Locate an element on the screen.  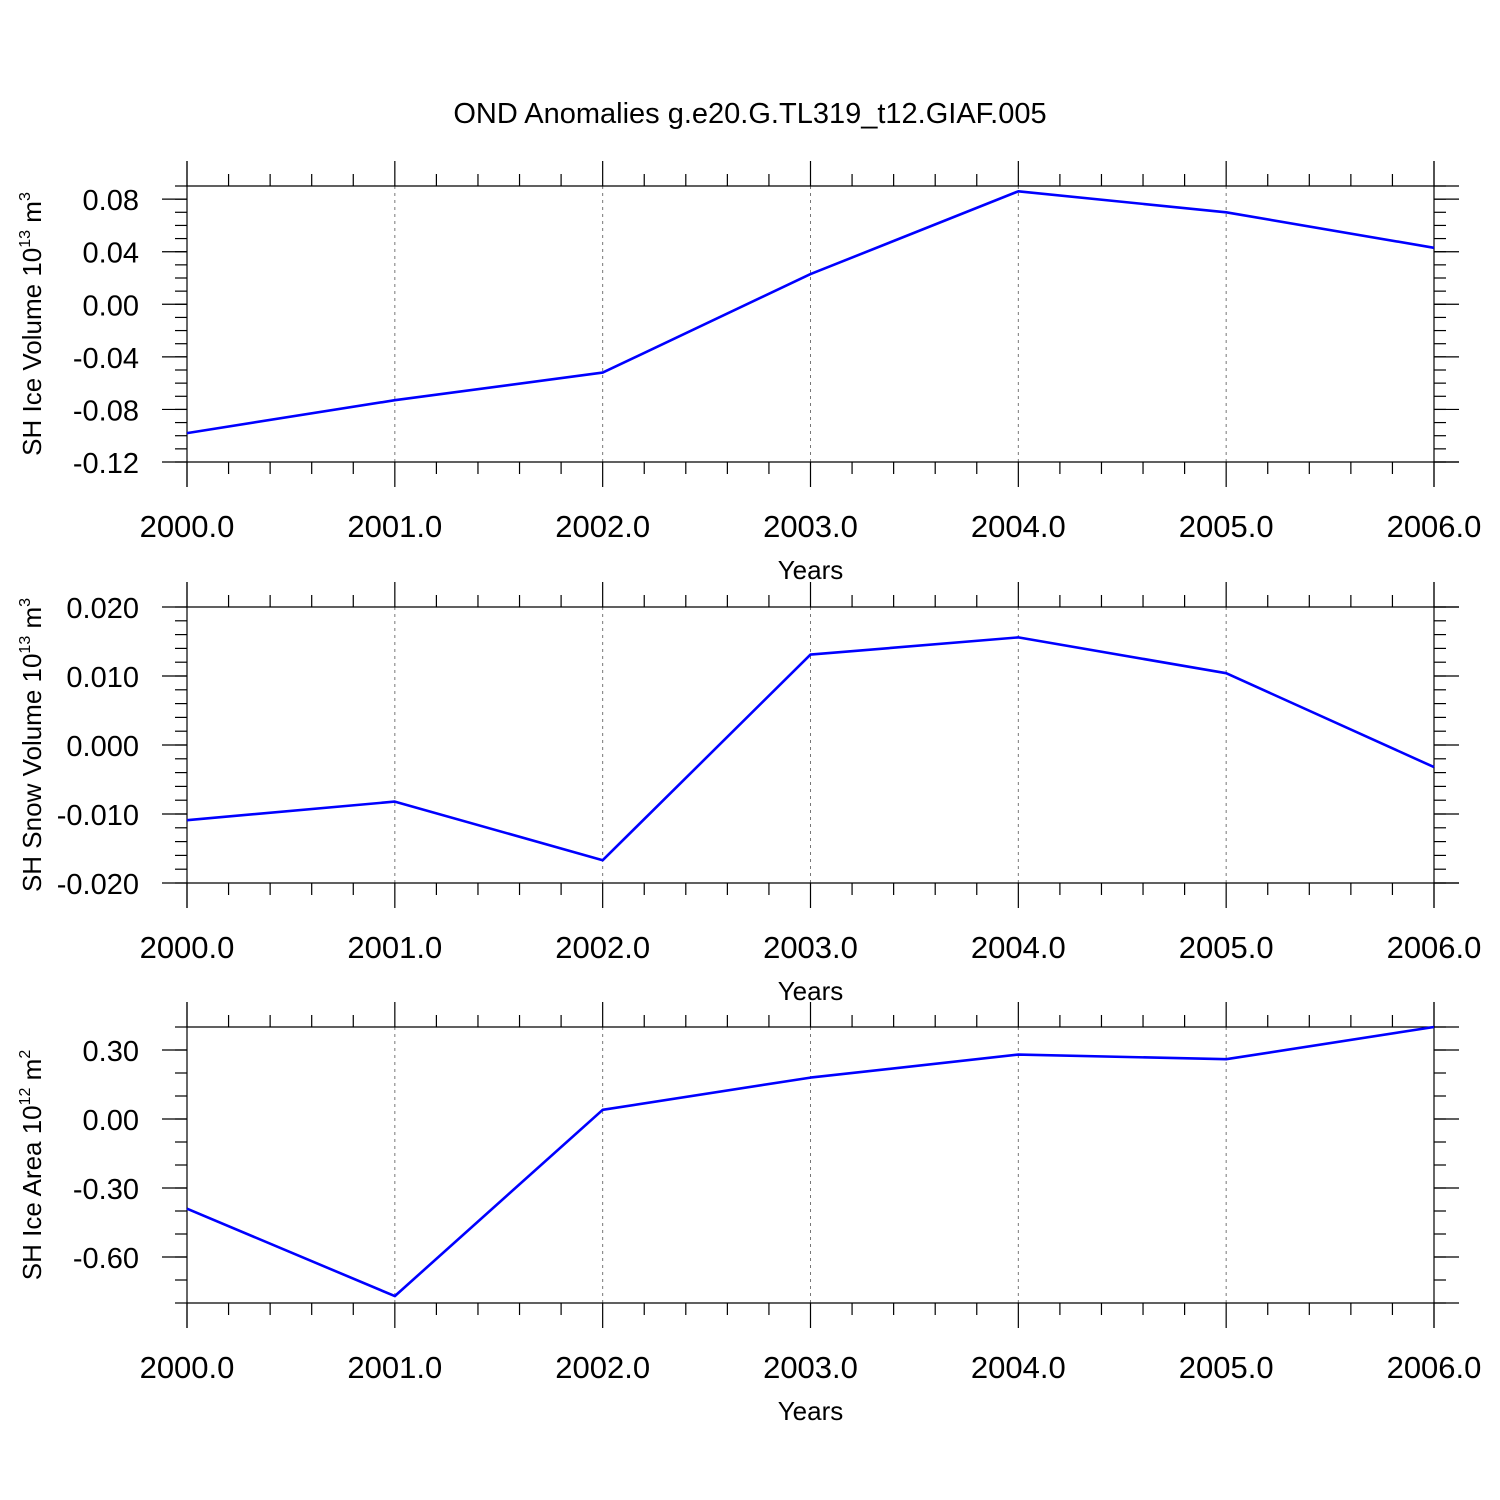
y-axis-label: SH Ice Area 1012 m2 is located at coordinates (32, 1165).